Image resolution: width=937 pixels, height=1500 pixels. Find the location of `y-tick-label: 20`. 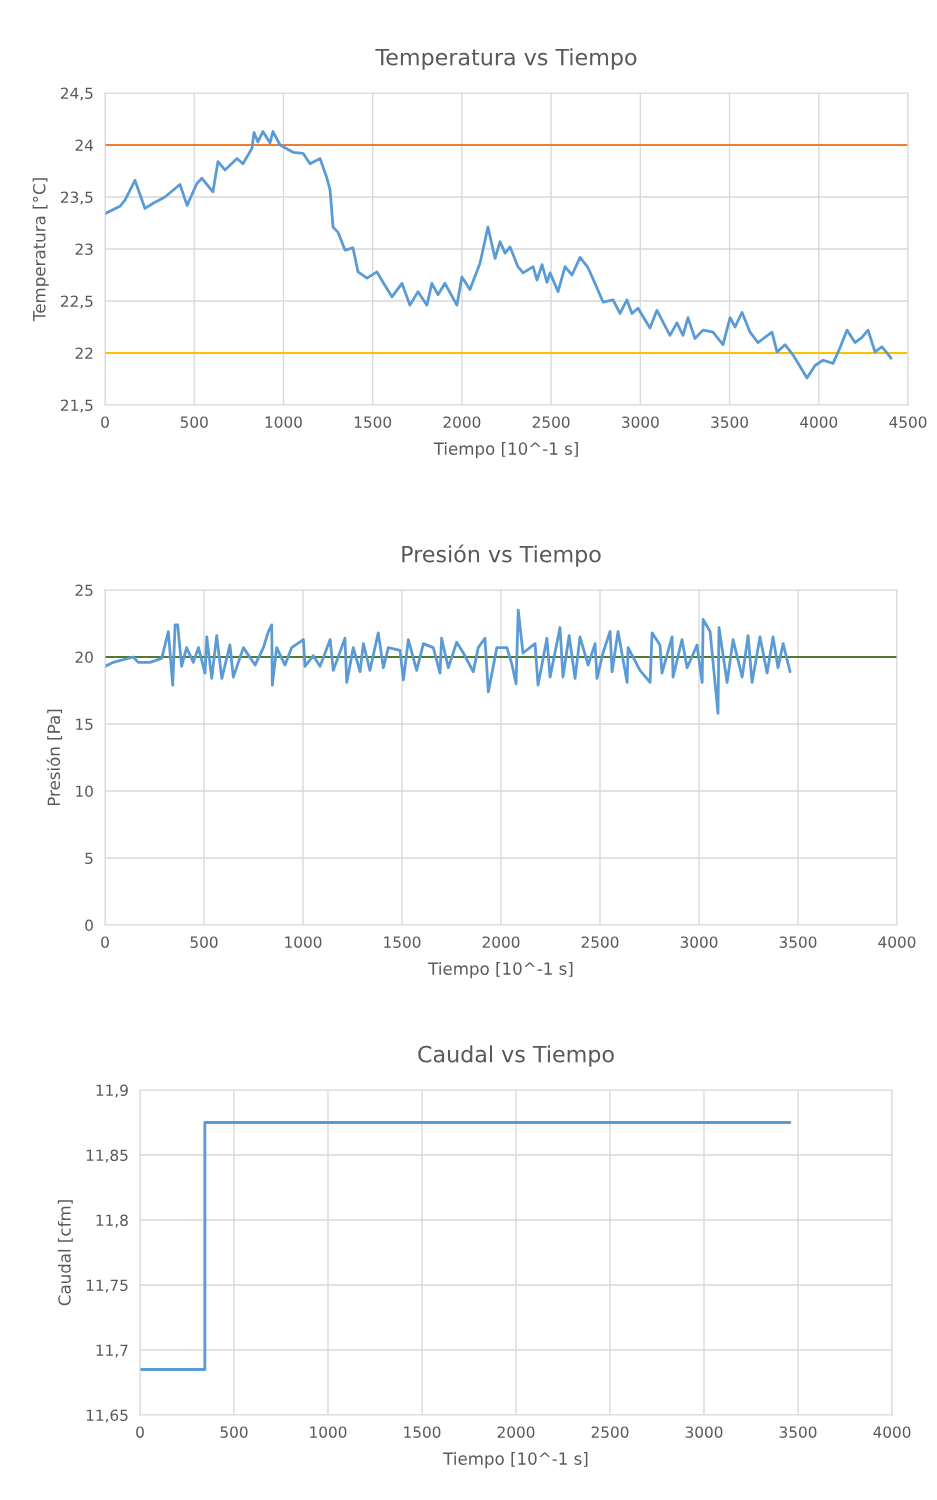

y-tick-label: 20 is located at coordinates (84, 657).